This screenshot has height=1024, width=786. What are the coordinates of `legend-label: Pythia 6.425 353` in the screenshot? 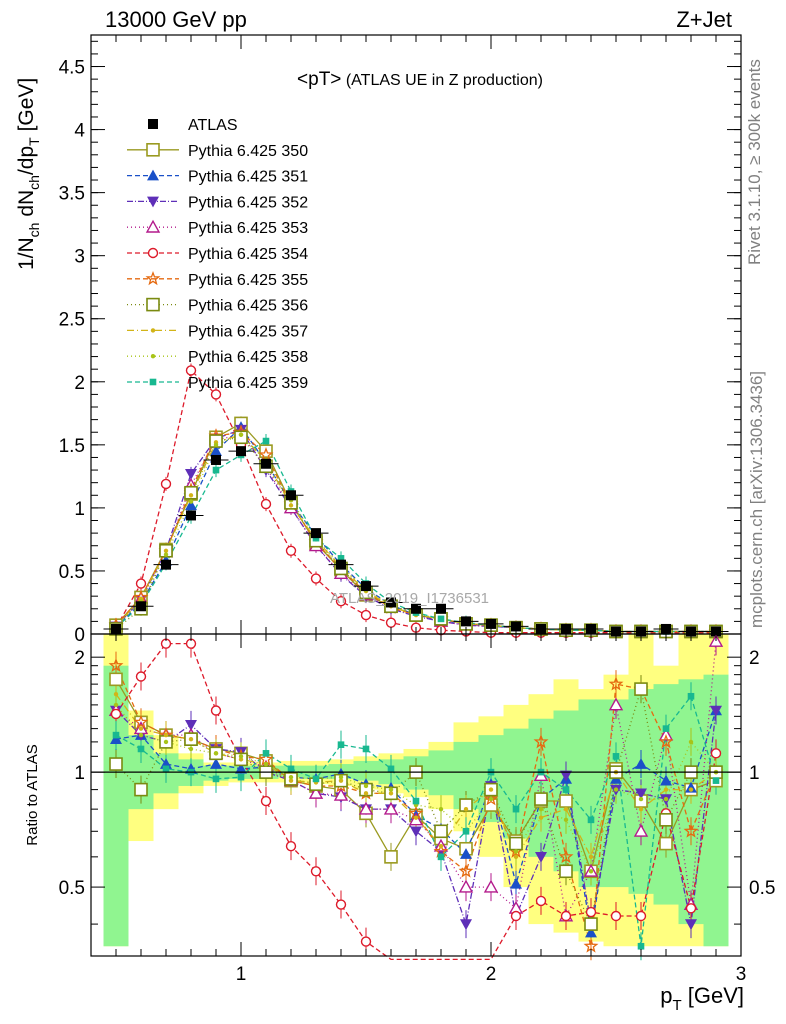 It's located at (248, 228).